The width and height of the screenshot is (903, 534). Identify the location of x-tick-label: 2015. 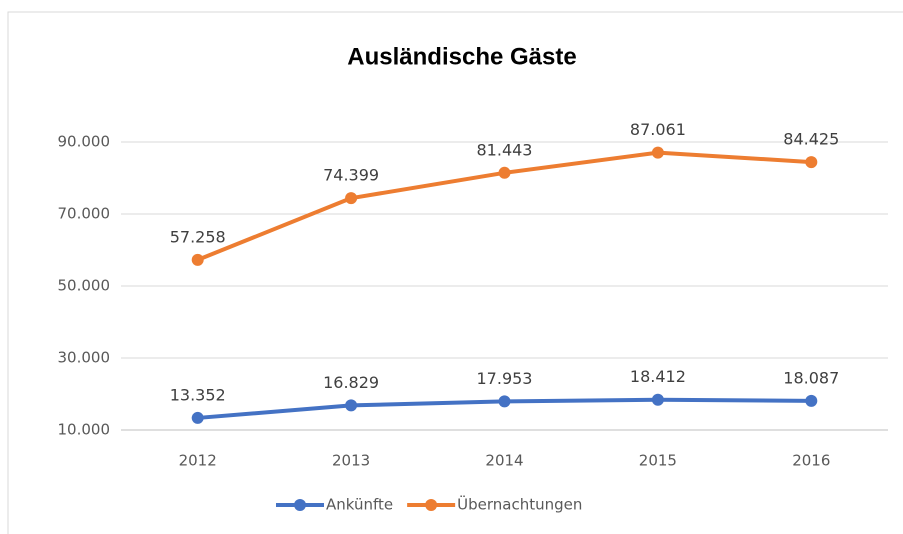
(658, 461).